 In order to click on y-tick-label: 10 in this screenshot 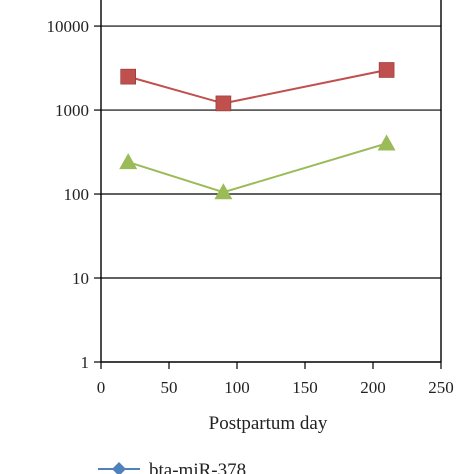, I will do `click(80, 278)`.